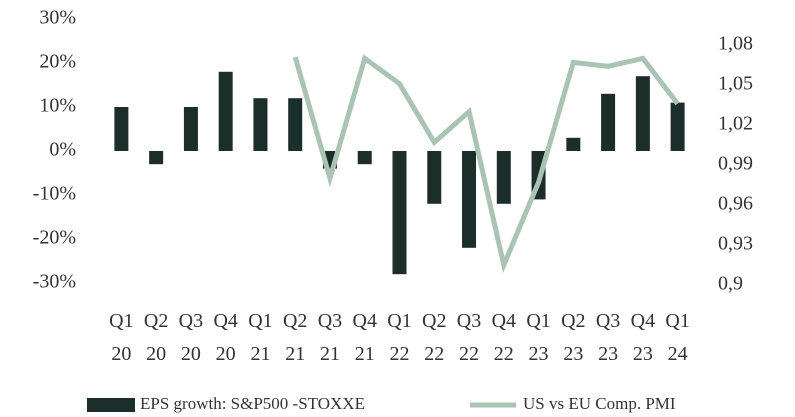  What do you see at coordinates (735, 84) in the screenshot?
I see `y2-tick-label: 1,05` at bounding box center [735, 84].